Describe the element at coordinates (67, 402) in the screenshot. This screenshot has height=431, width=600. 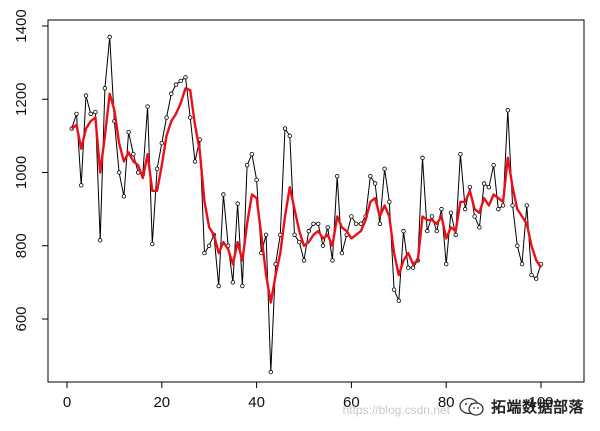
I see `x-tick-label: 0` at that location.